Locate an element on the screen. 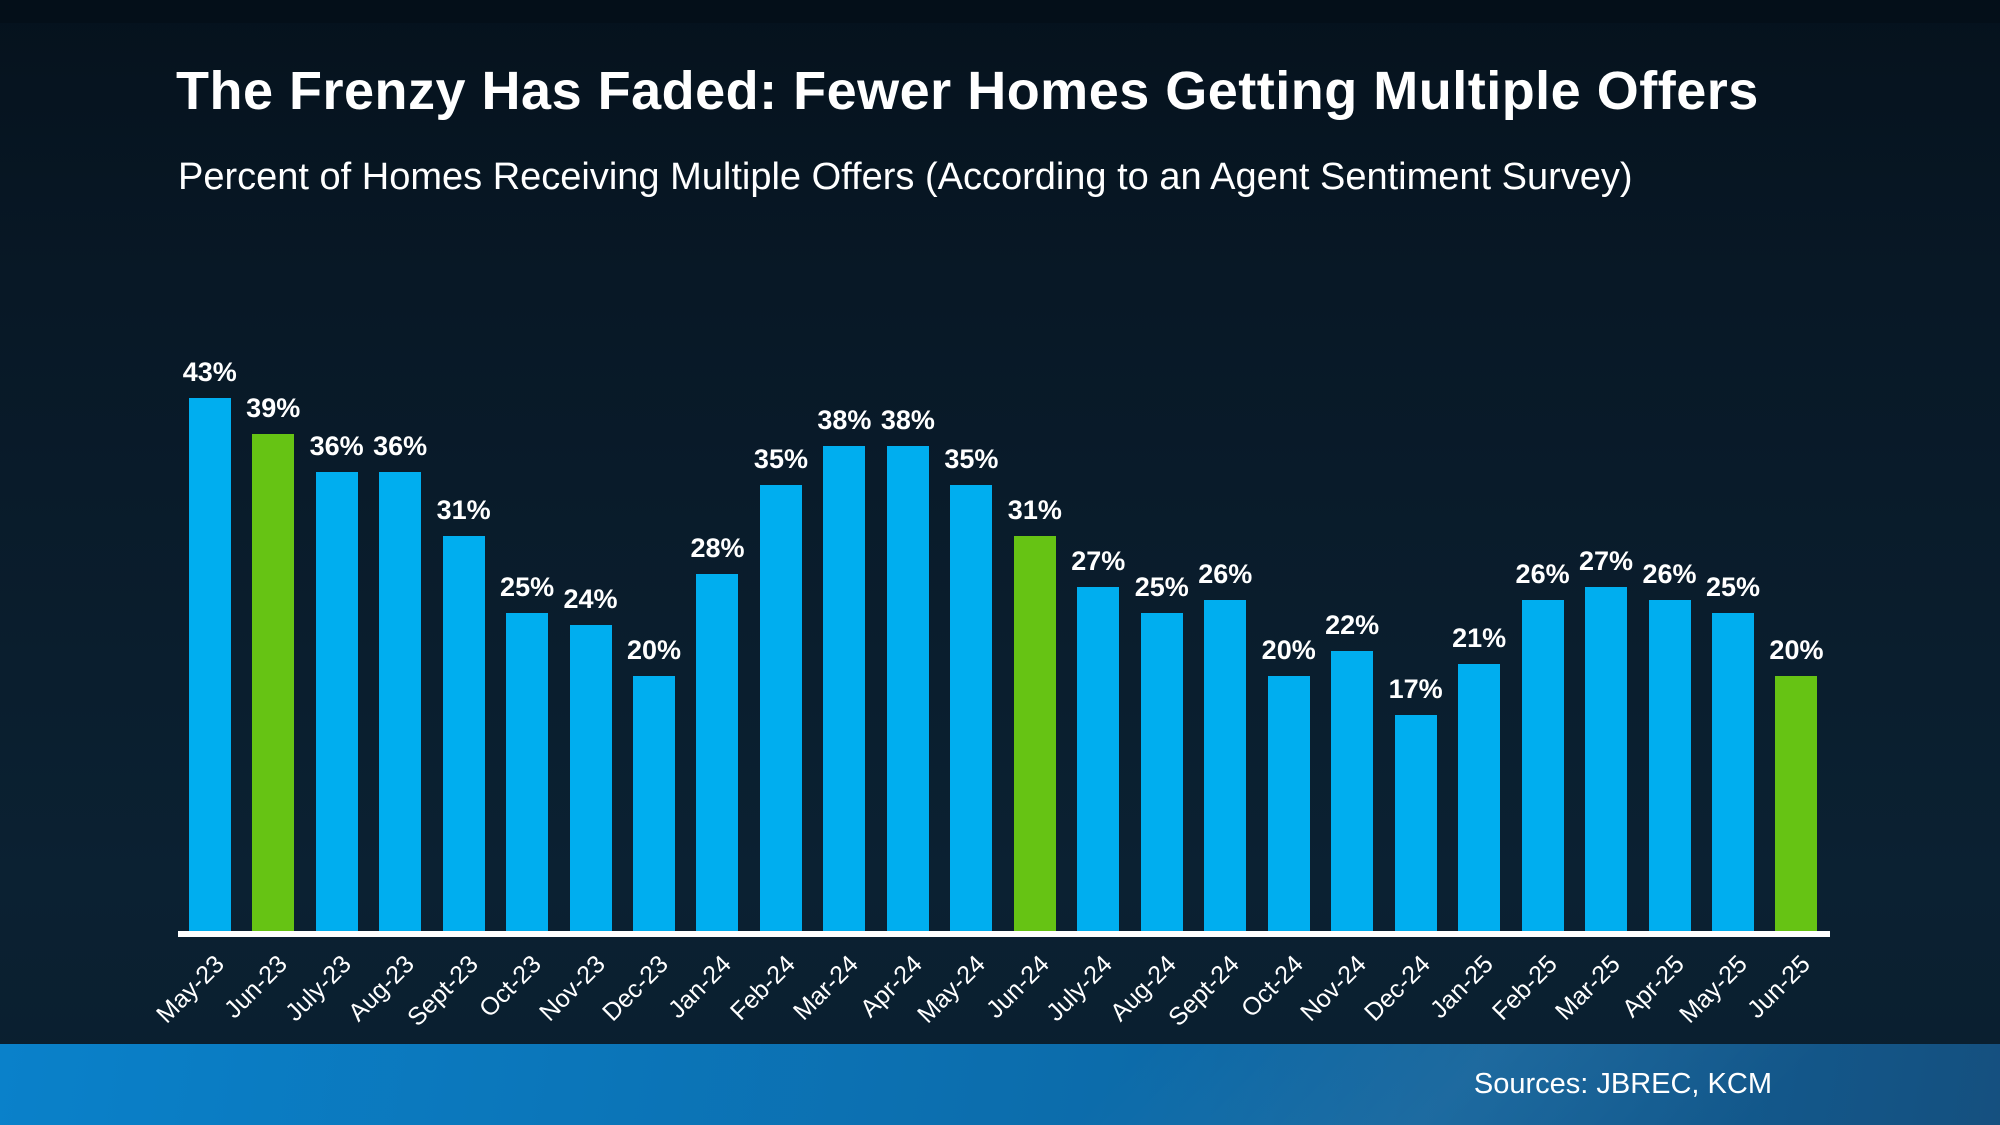 This screenshot has height=1125, width=2000. bar-column: 20% Jun-25 is located at coordinates (1785, 690).